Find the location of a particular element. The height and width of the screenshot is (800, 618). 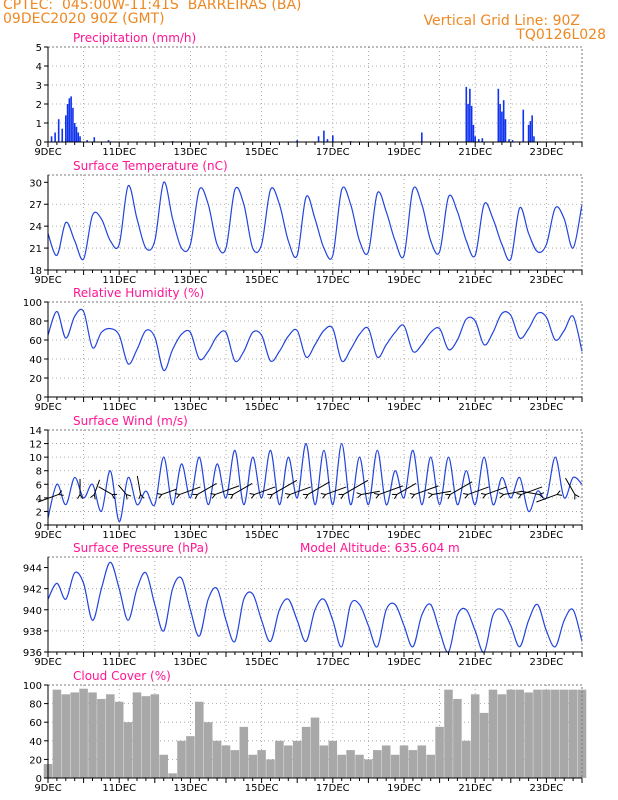

pres-x-tick-label: 17DEC is located at coordinates (333, 662).